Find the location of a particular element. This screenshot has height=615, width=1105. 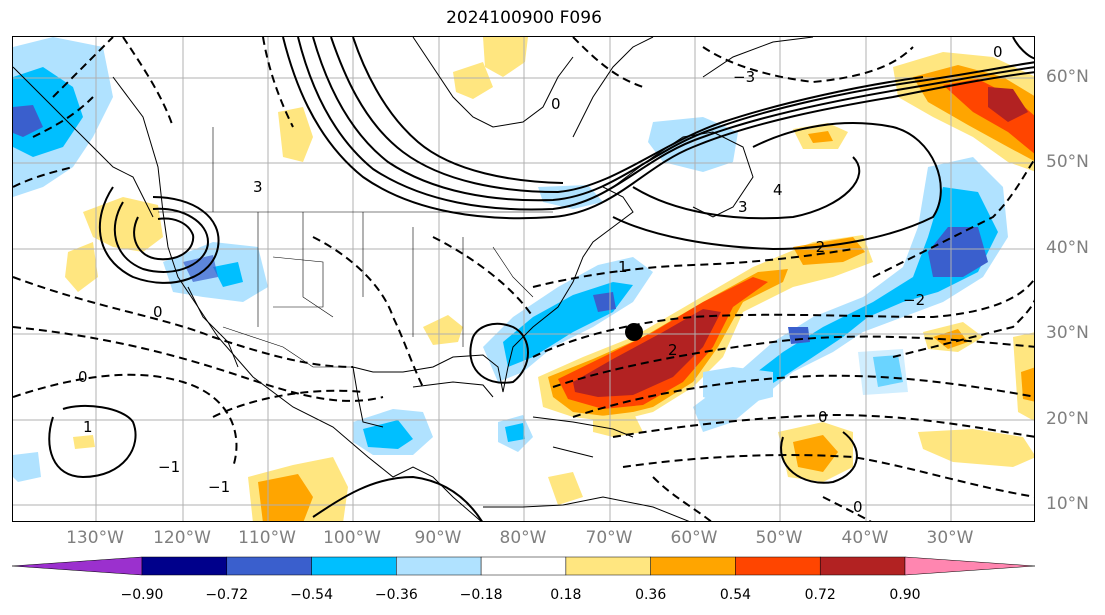

lat-label: 10°N is located at coordinates (1067, 504).